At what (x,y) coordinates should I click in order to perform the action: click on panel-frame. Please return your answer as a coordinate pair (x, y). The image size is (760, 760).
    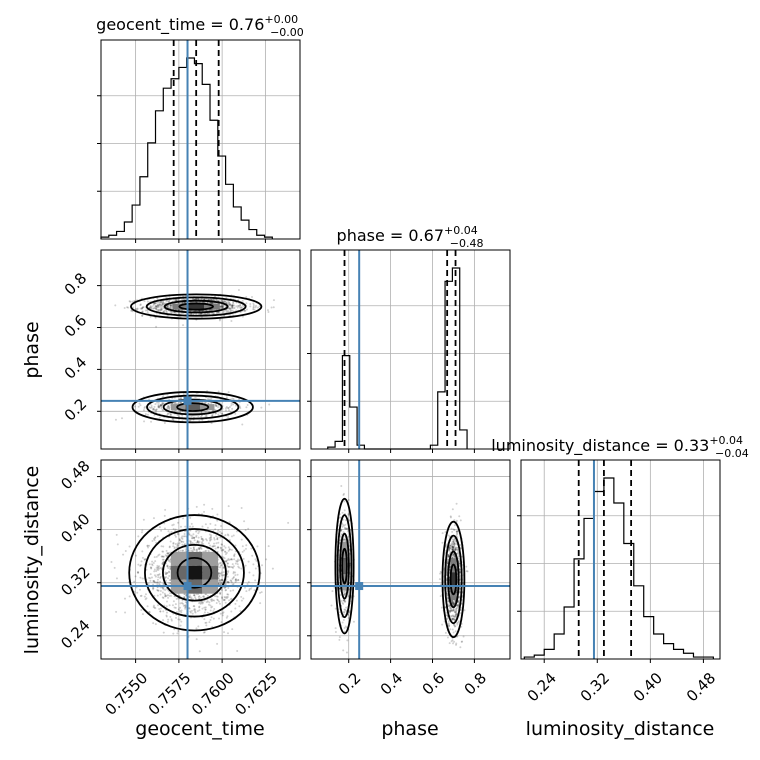
    Looking at the image, I should click on (200, 139).